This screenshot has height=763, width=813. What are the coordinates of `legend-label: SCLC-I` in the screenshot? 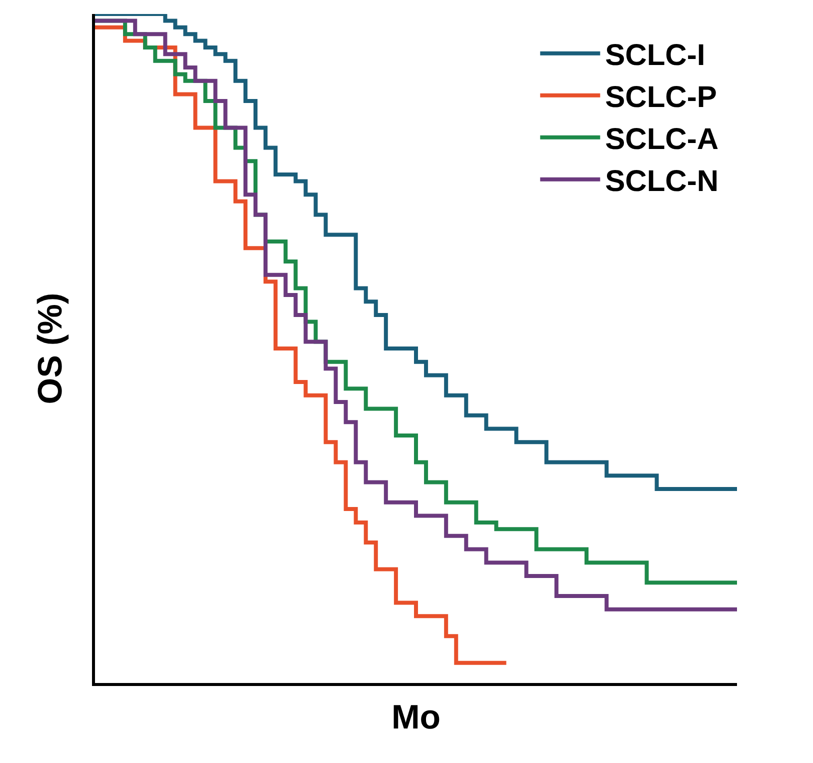 It's located at (655, 55).